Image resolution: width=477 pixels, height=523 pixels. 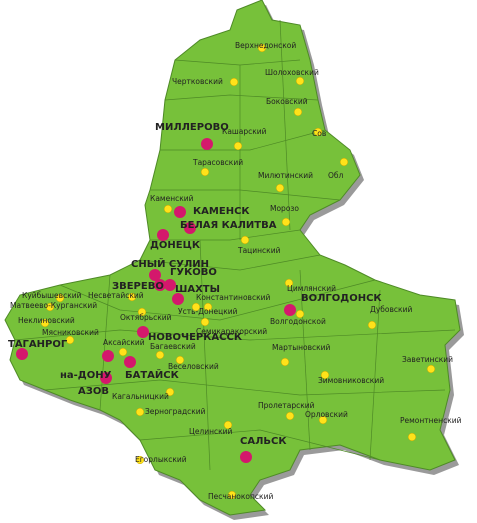 I want to click on city-label: СНЫЙ СУЛИН, so click(x=170, y=263).